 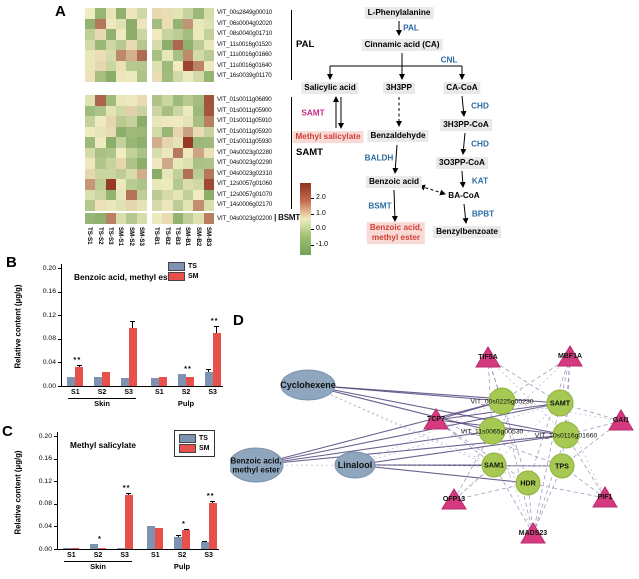 I want to click on y-tick-label: 0.12, so click(x=49, y=315).